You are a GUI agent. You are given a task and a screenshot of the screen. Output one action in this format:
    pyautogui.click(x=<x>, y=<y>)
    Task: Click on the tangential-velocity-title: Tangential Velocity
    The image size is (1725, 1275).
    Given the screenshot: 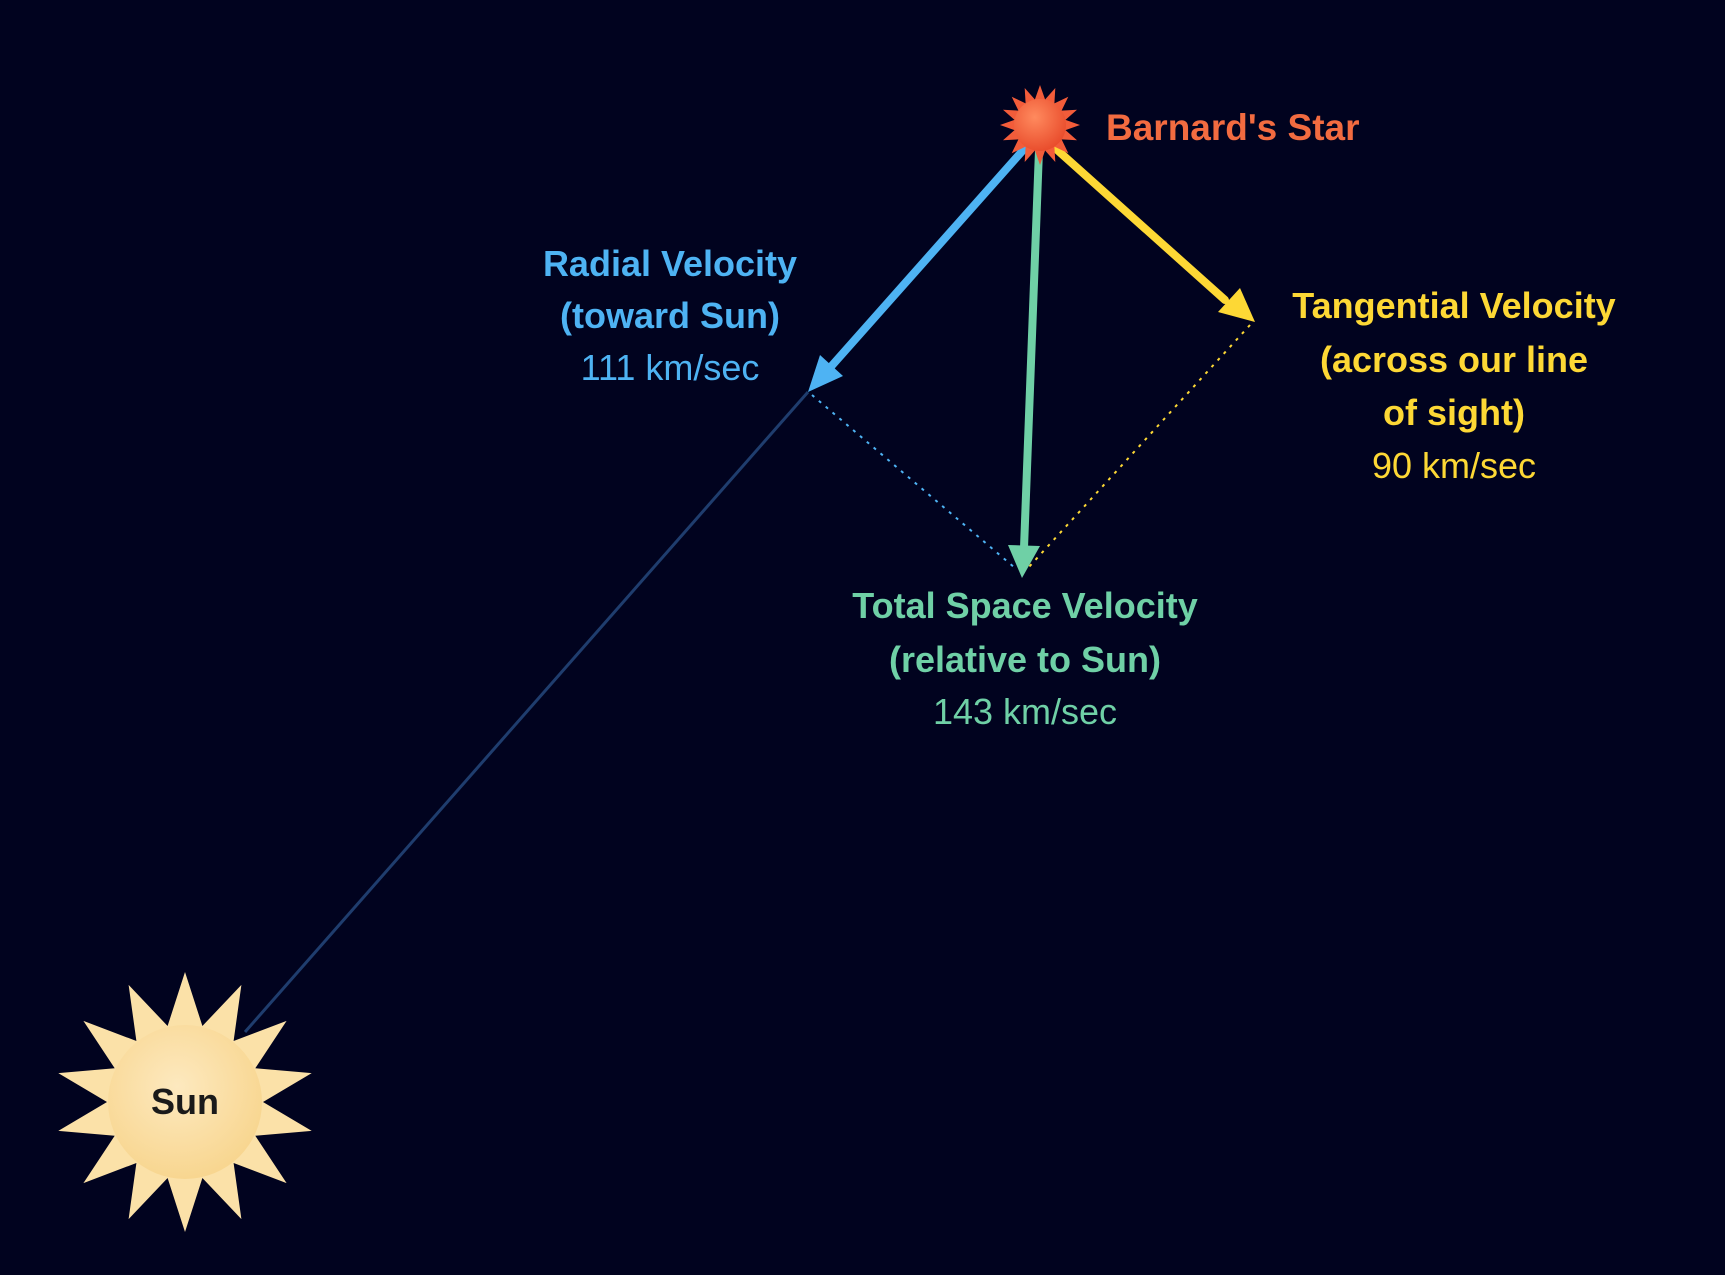 What is the action you would take?
    pyautogui.click(x=1453, y=305)
    